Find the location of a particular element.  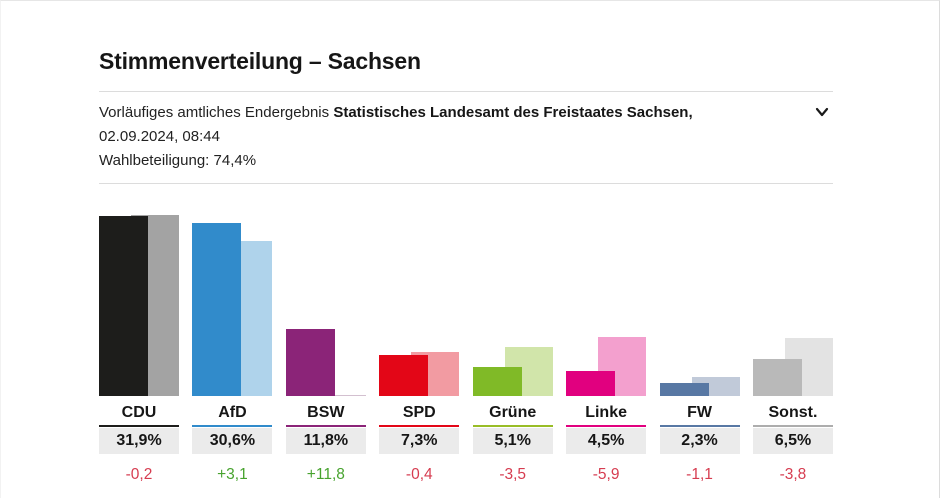

timestamp: 02.09.2024, 08:44 is located at coordinates (159, 137).